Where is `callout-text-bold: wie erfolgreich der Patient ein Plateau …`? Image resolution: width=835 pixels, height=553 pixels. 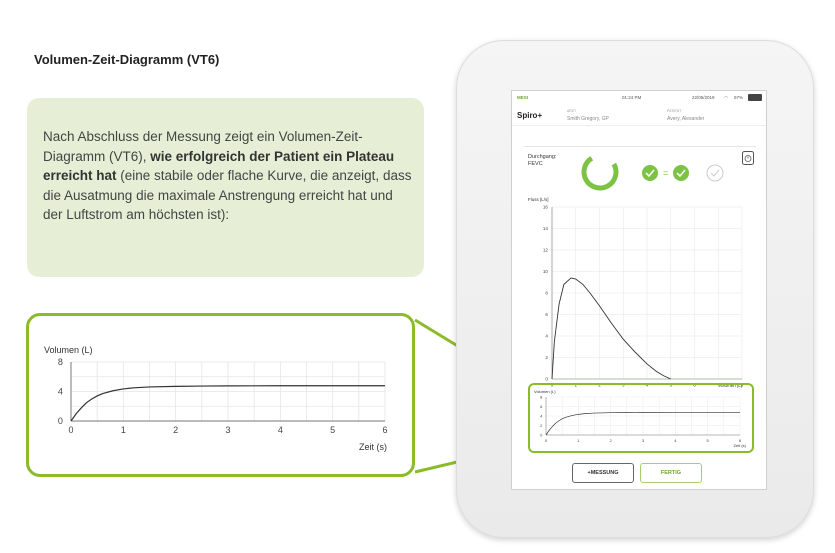
callout-text-bold: wie erfolgreich der Patient ein Plateau … is located at coordinates (219, 166).